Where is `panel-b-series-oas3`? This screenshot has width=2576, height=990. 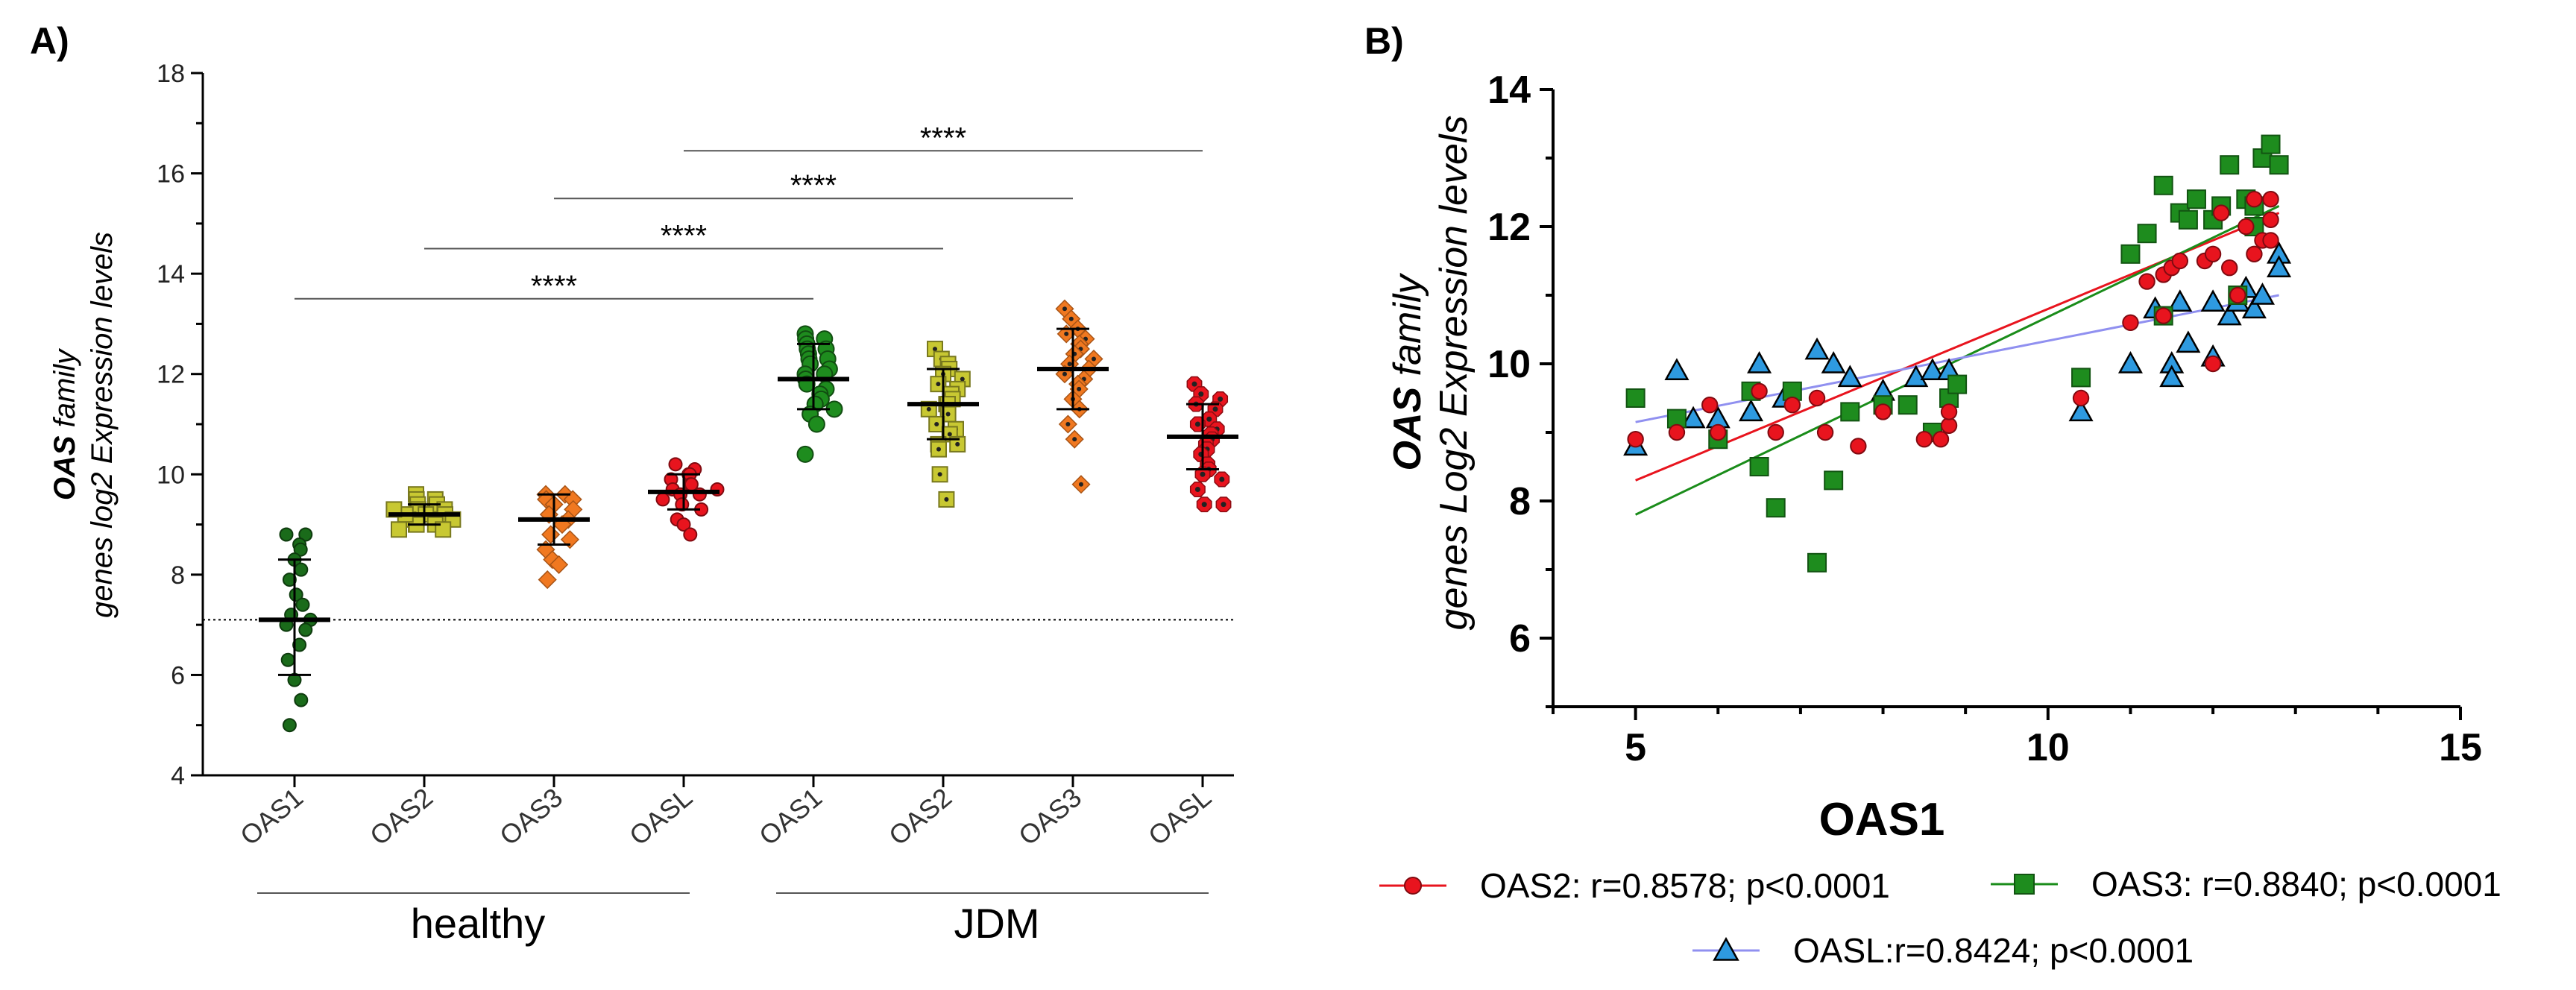 panel-b-series-oas3 is located at coordinates (1957, 354).